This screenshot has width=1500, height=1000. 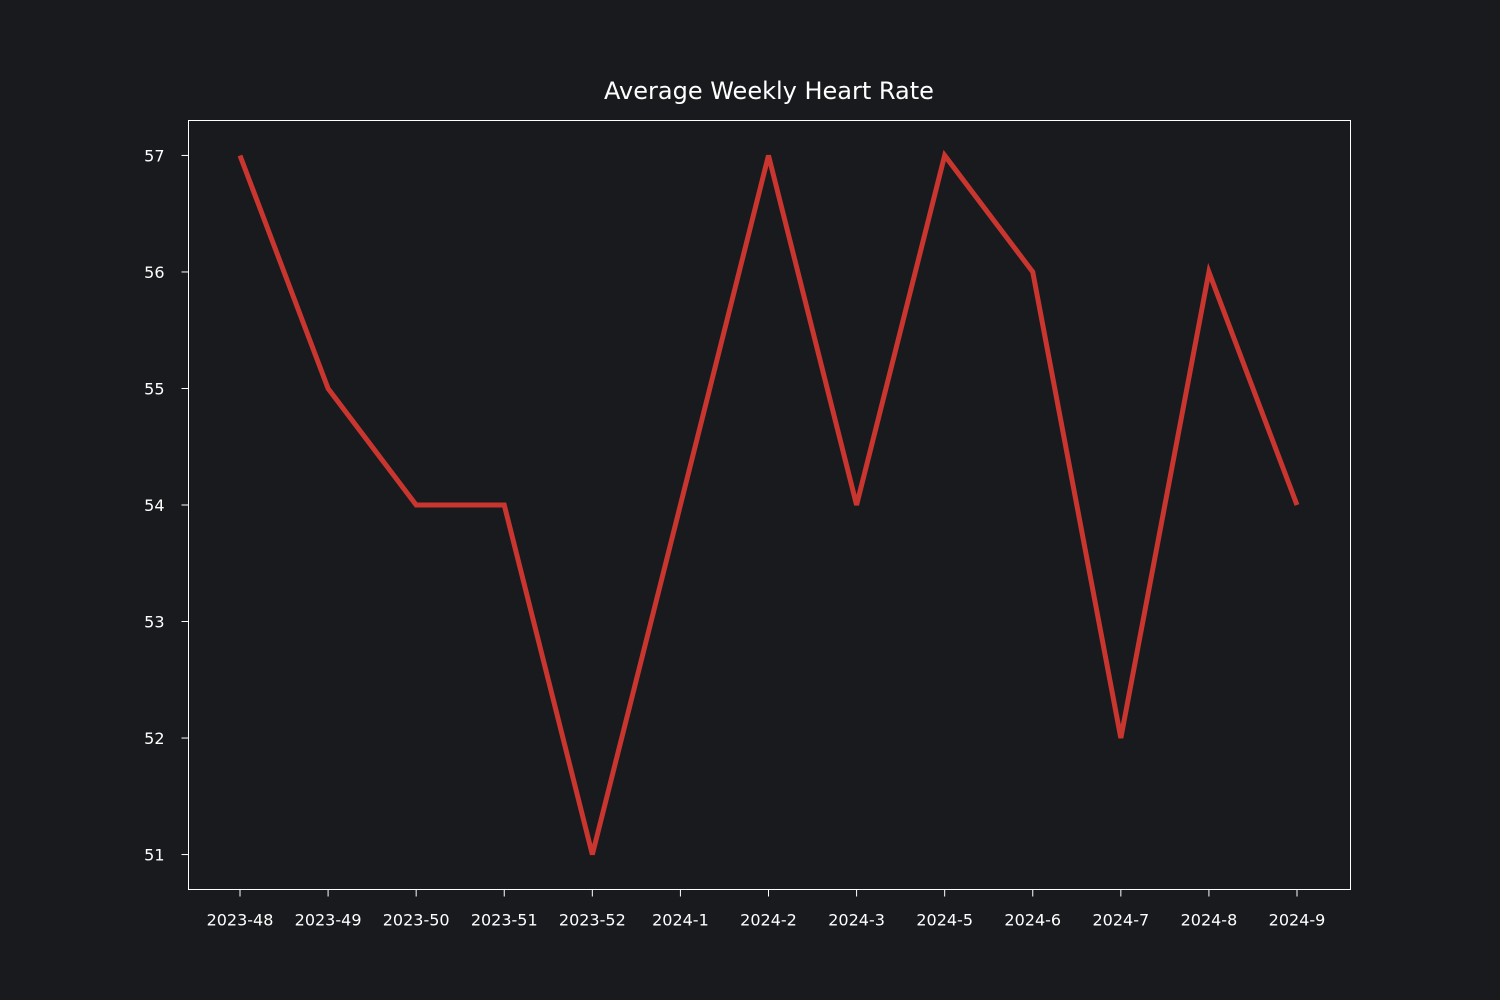 I want to click on x-tick-label: 2024-9, so click(x=1297, y=920).